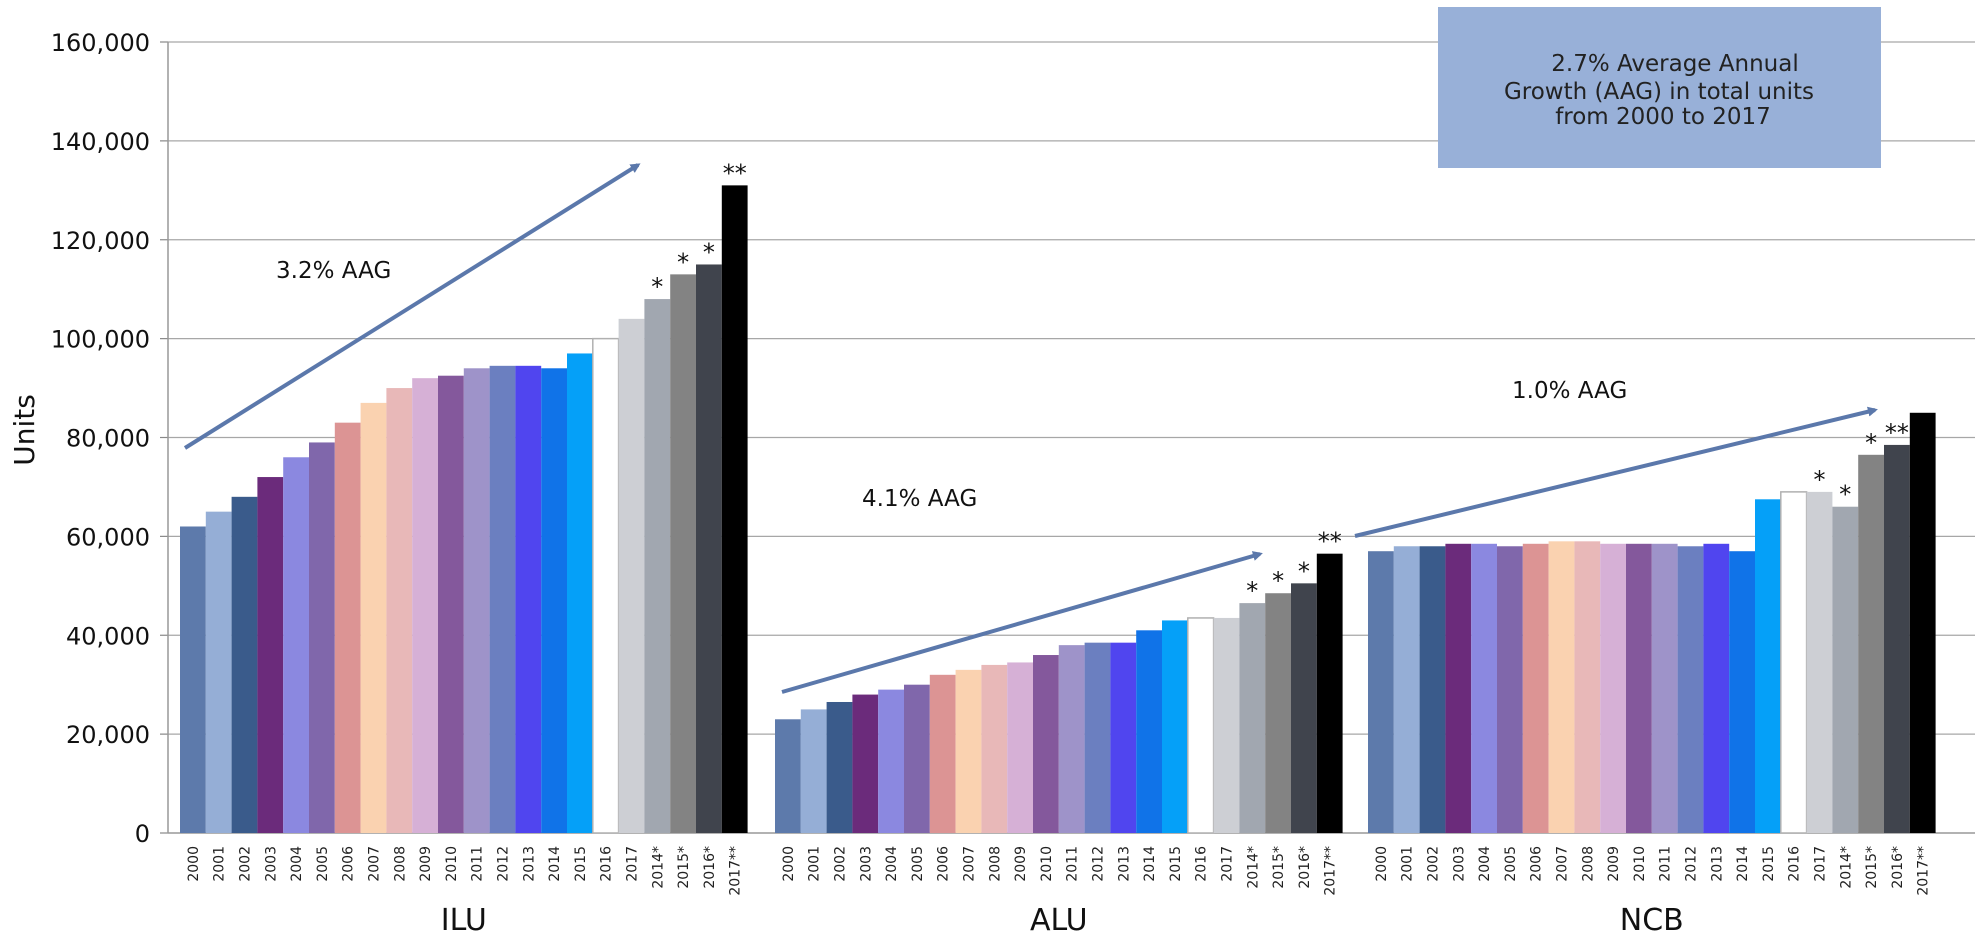  I want to click on bar-alu-2014s, so click(1252, 718).